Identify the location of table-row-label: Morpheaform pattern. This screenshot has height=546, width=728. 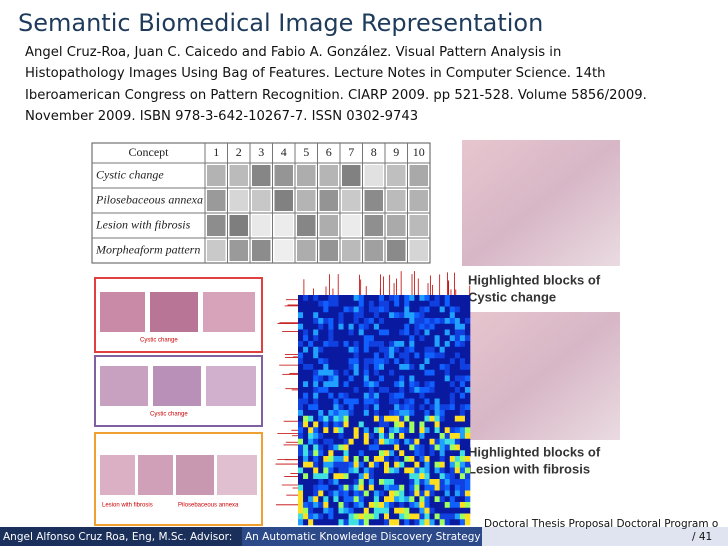
(147, 249).